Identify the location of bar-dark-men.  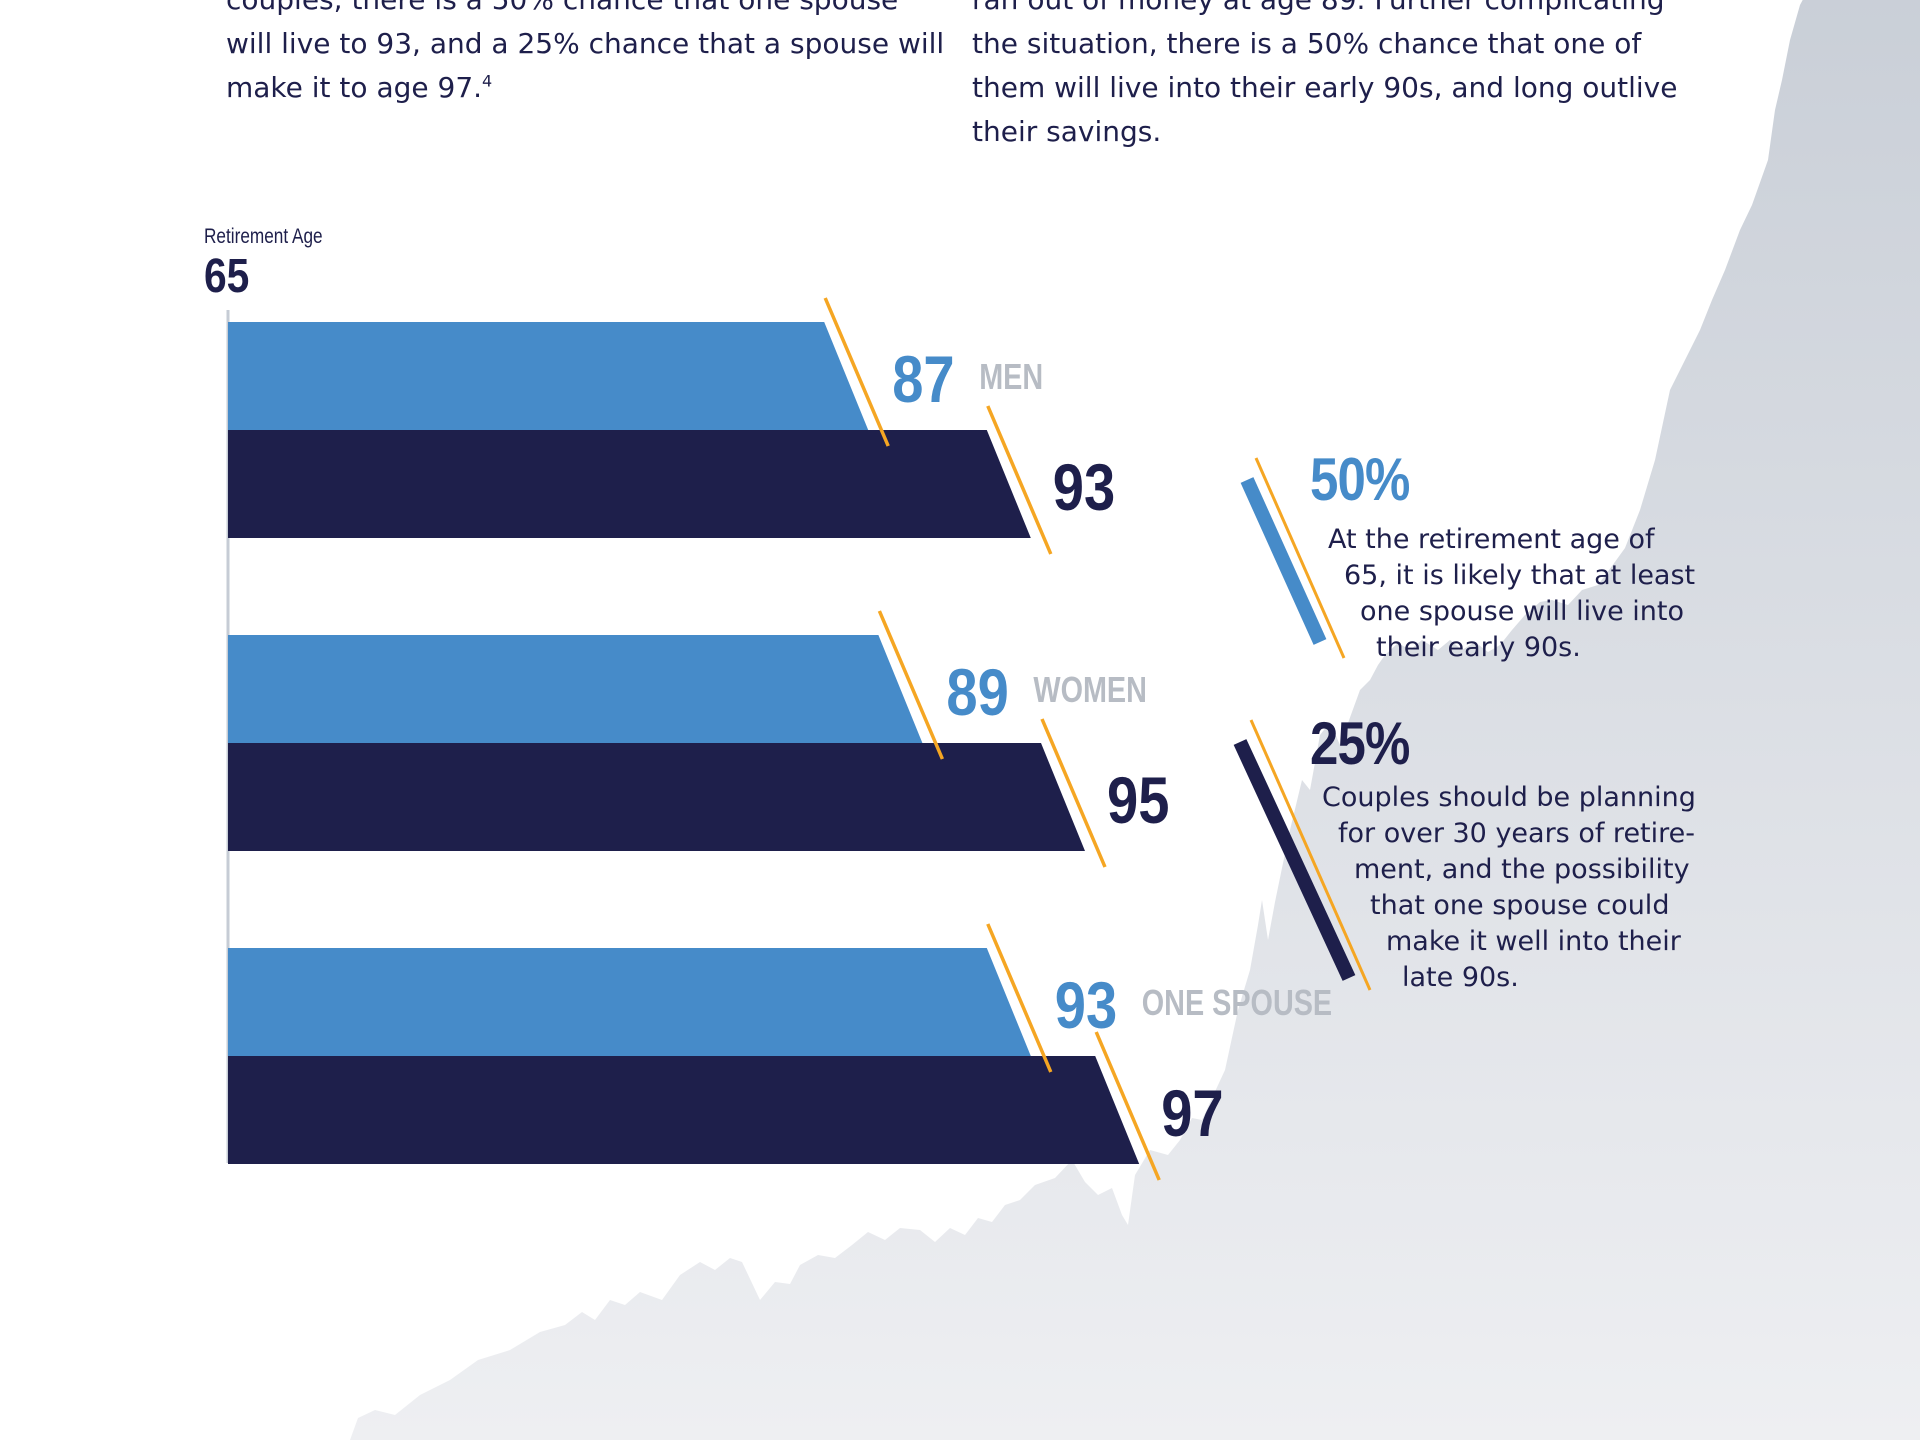
(629, 484).